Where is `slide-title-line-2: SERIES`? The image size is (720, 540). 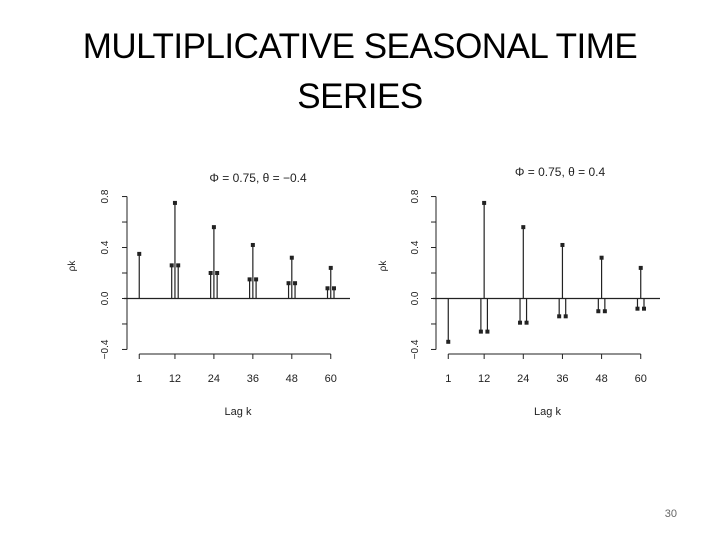 slide-title-line-2: SERIES is located at coordinates (360, 96).